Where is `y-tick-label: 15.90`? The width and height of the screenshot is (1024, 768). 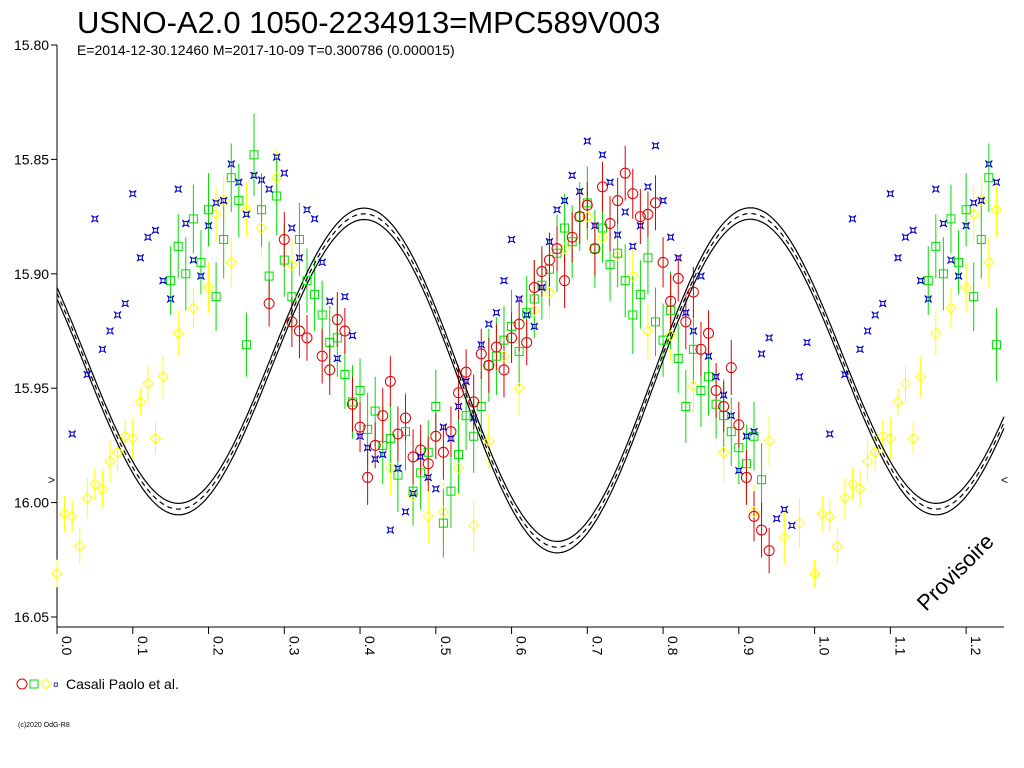
y-tick-label: 15.90 is located at coordinates (31, 274).